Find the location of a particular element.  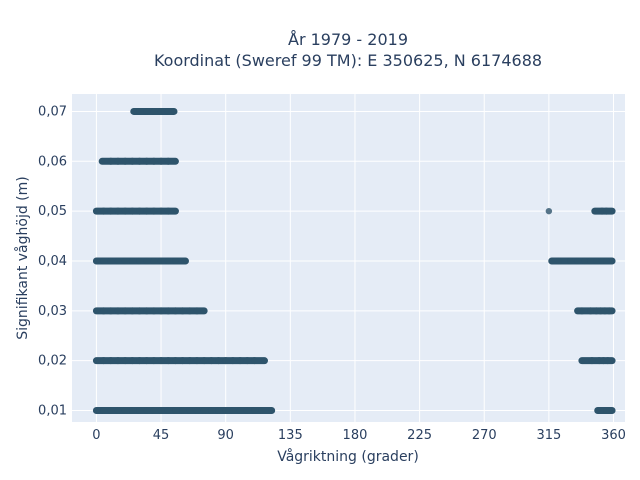

x-tick-label: 180 is located at coordinates (355, 435).